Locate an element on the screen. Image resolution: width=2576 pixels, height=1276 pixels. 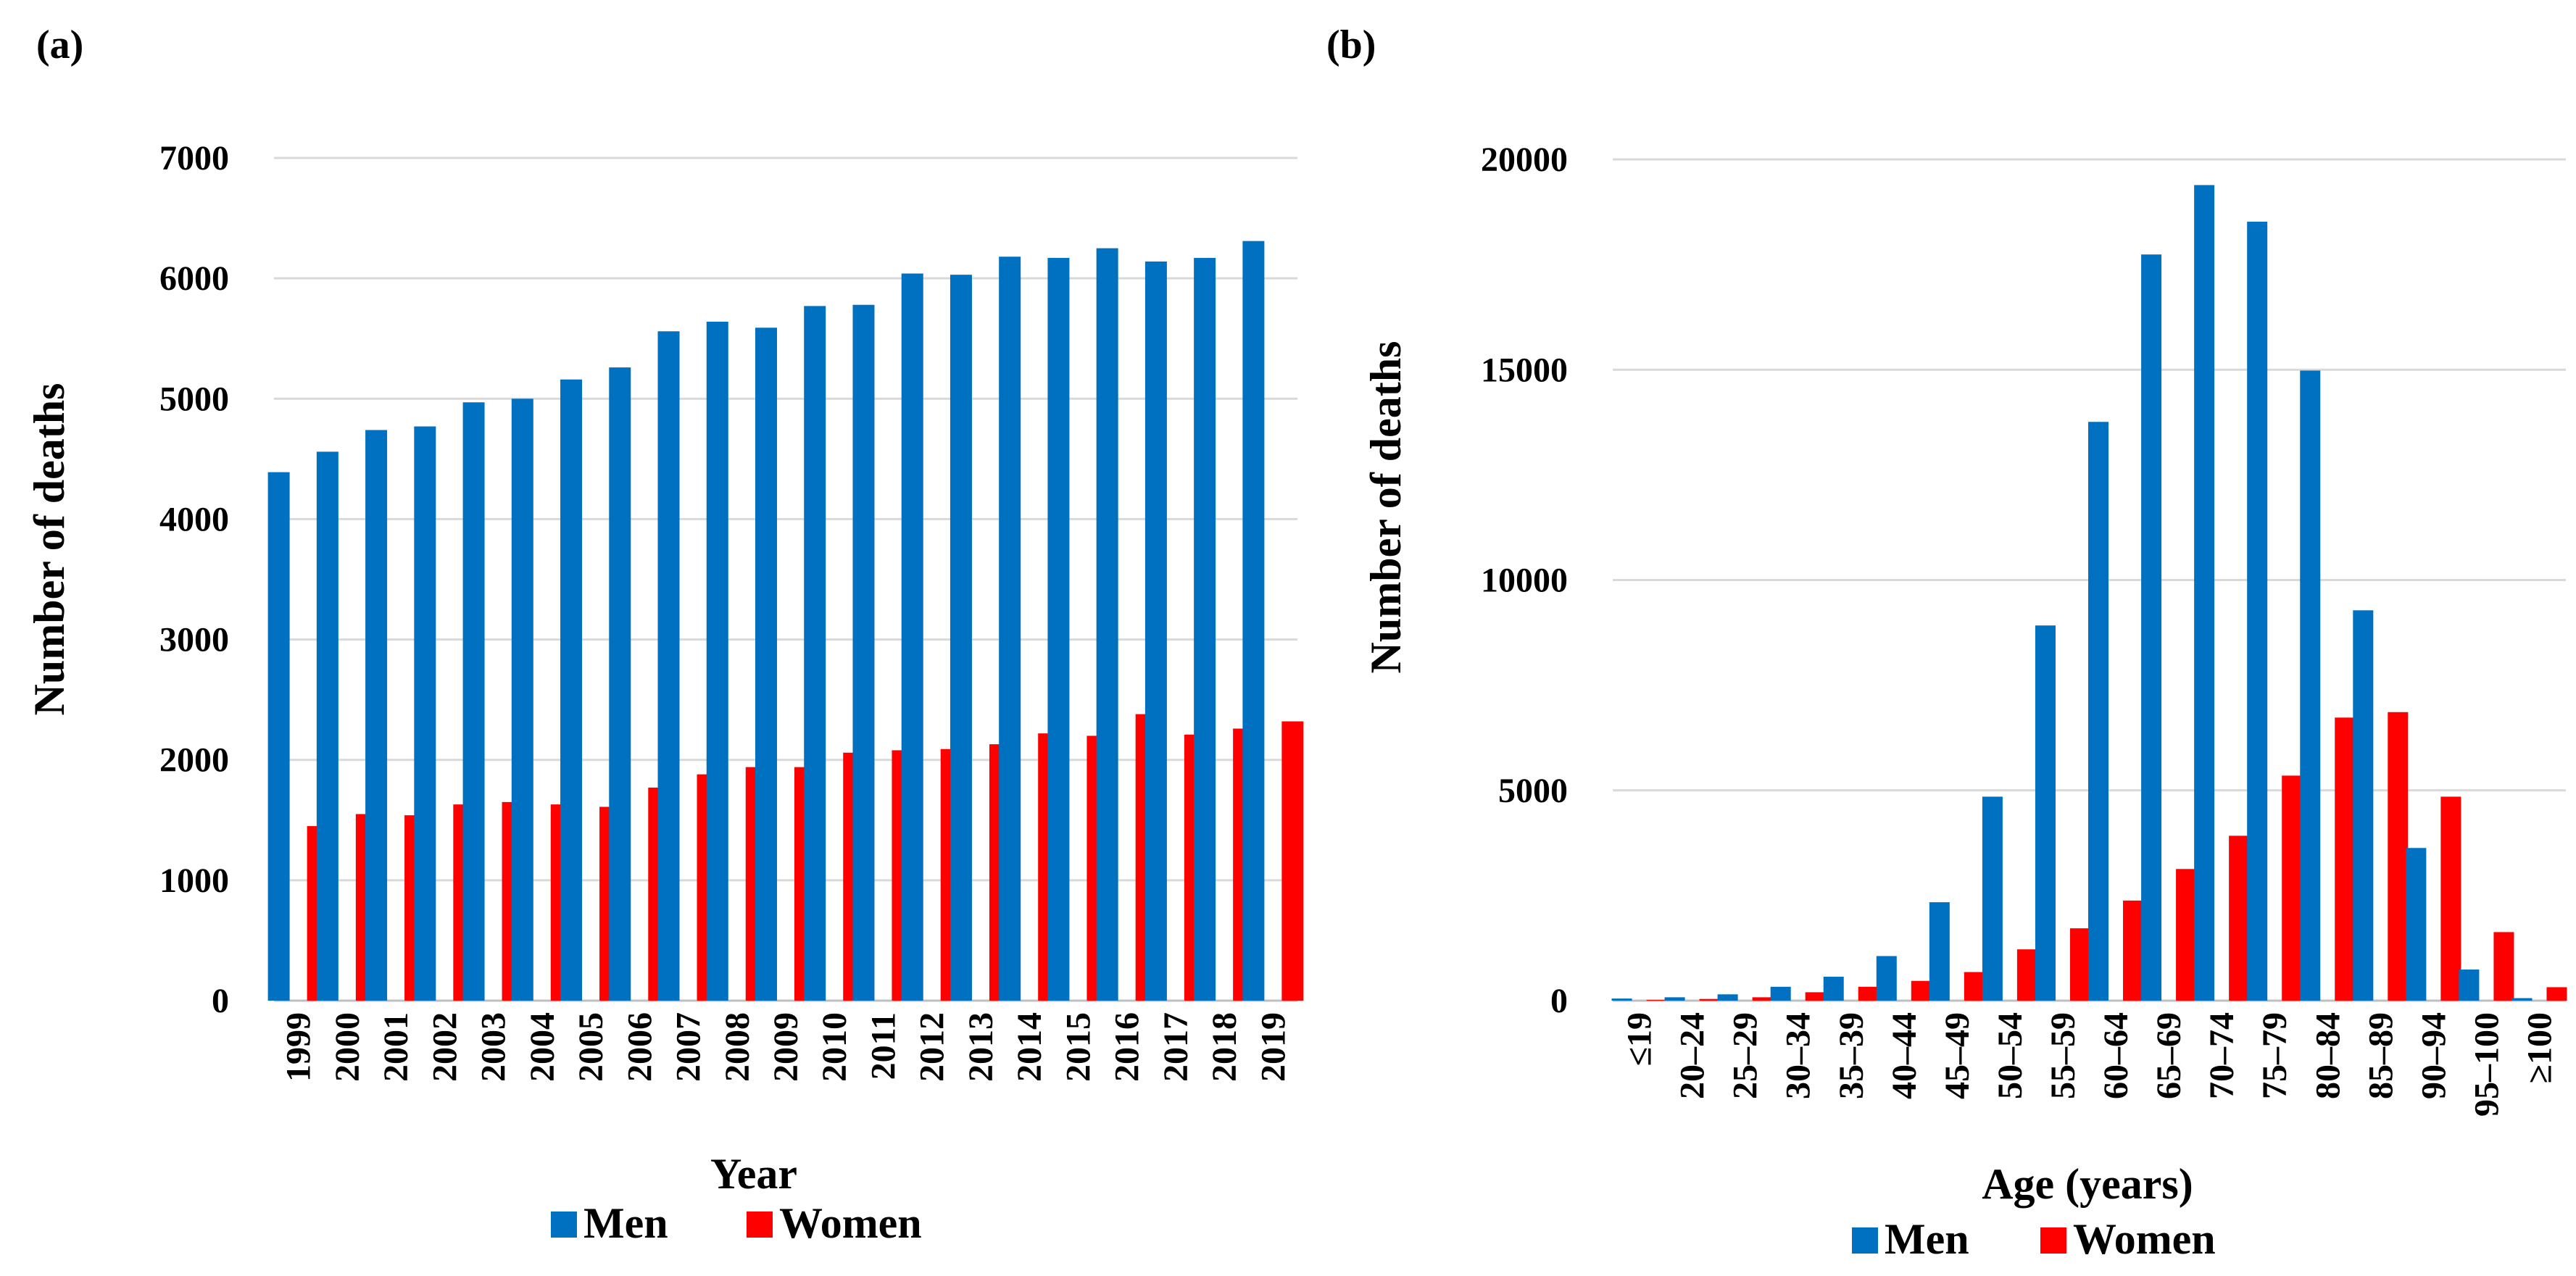
panel-a-y-tick-label: 7000 is located at coordinates (194, 158).